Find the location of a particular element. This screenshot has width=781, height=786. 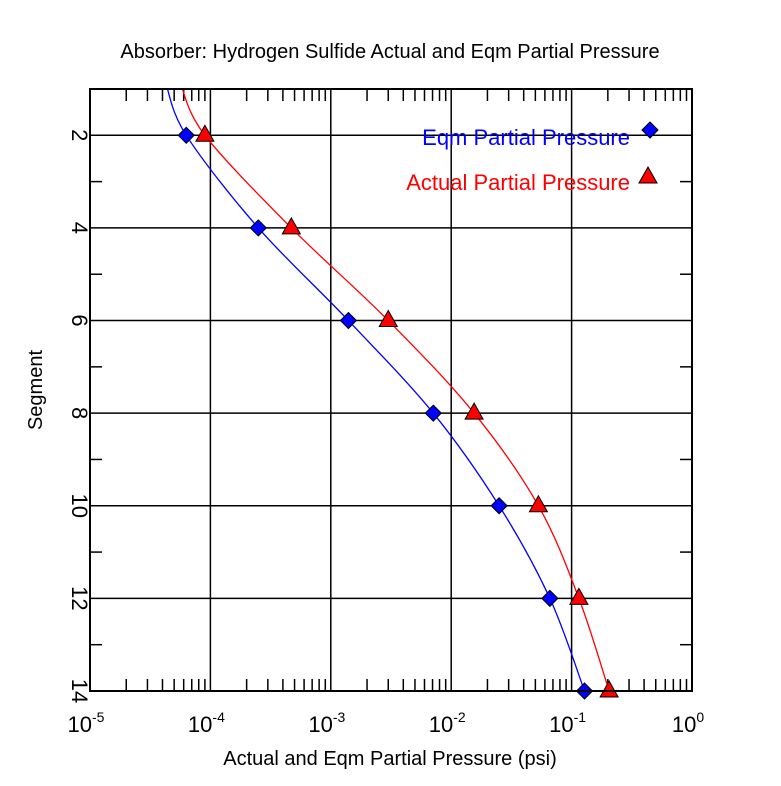

x-tick-label: 10⁻⁵ is located at coordinates (86, 723).